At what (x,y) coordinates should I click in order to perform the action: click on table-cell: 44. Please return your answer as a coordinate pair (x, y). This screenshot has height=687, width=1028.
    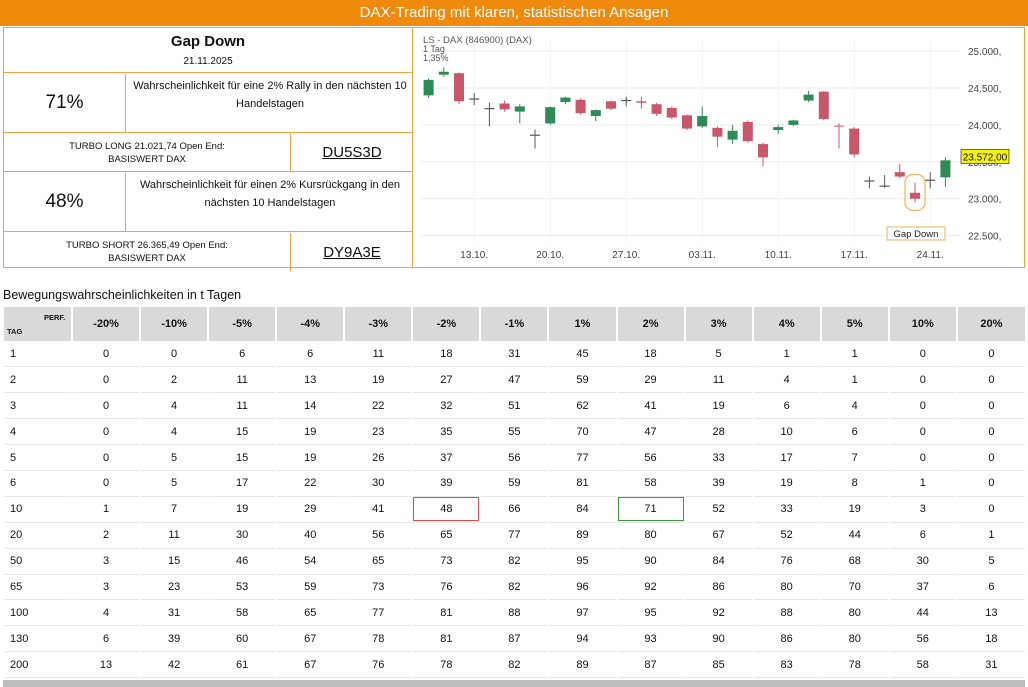
    Looking at the image, I should click on (922, 613).